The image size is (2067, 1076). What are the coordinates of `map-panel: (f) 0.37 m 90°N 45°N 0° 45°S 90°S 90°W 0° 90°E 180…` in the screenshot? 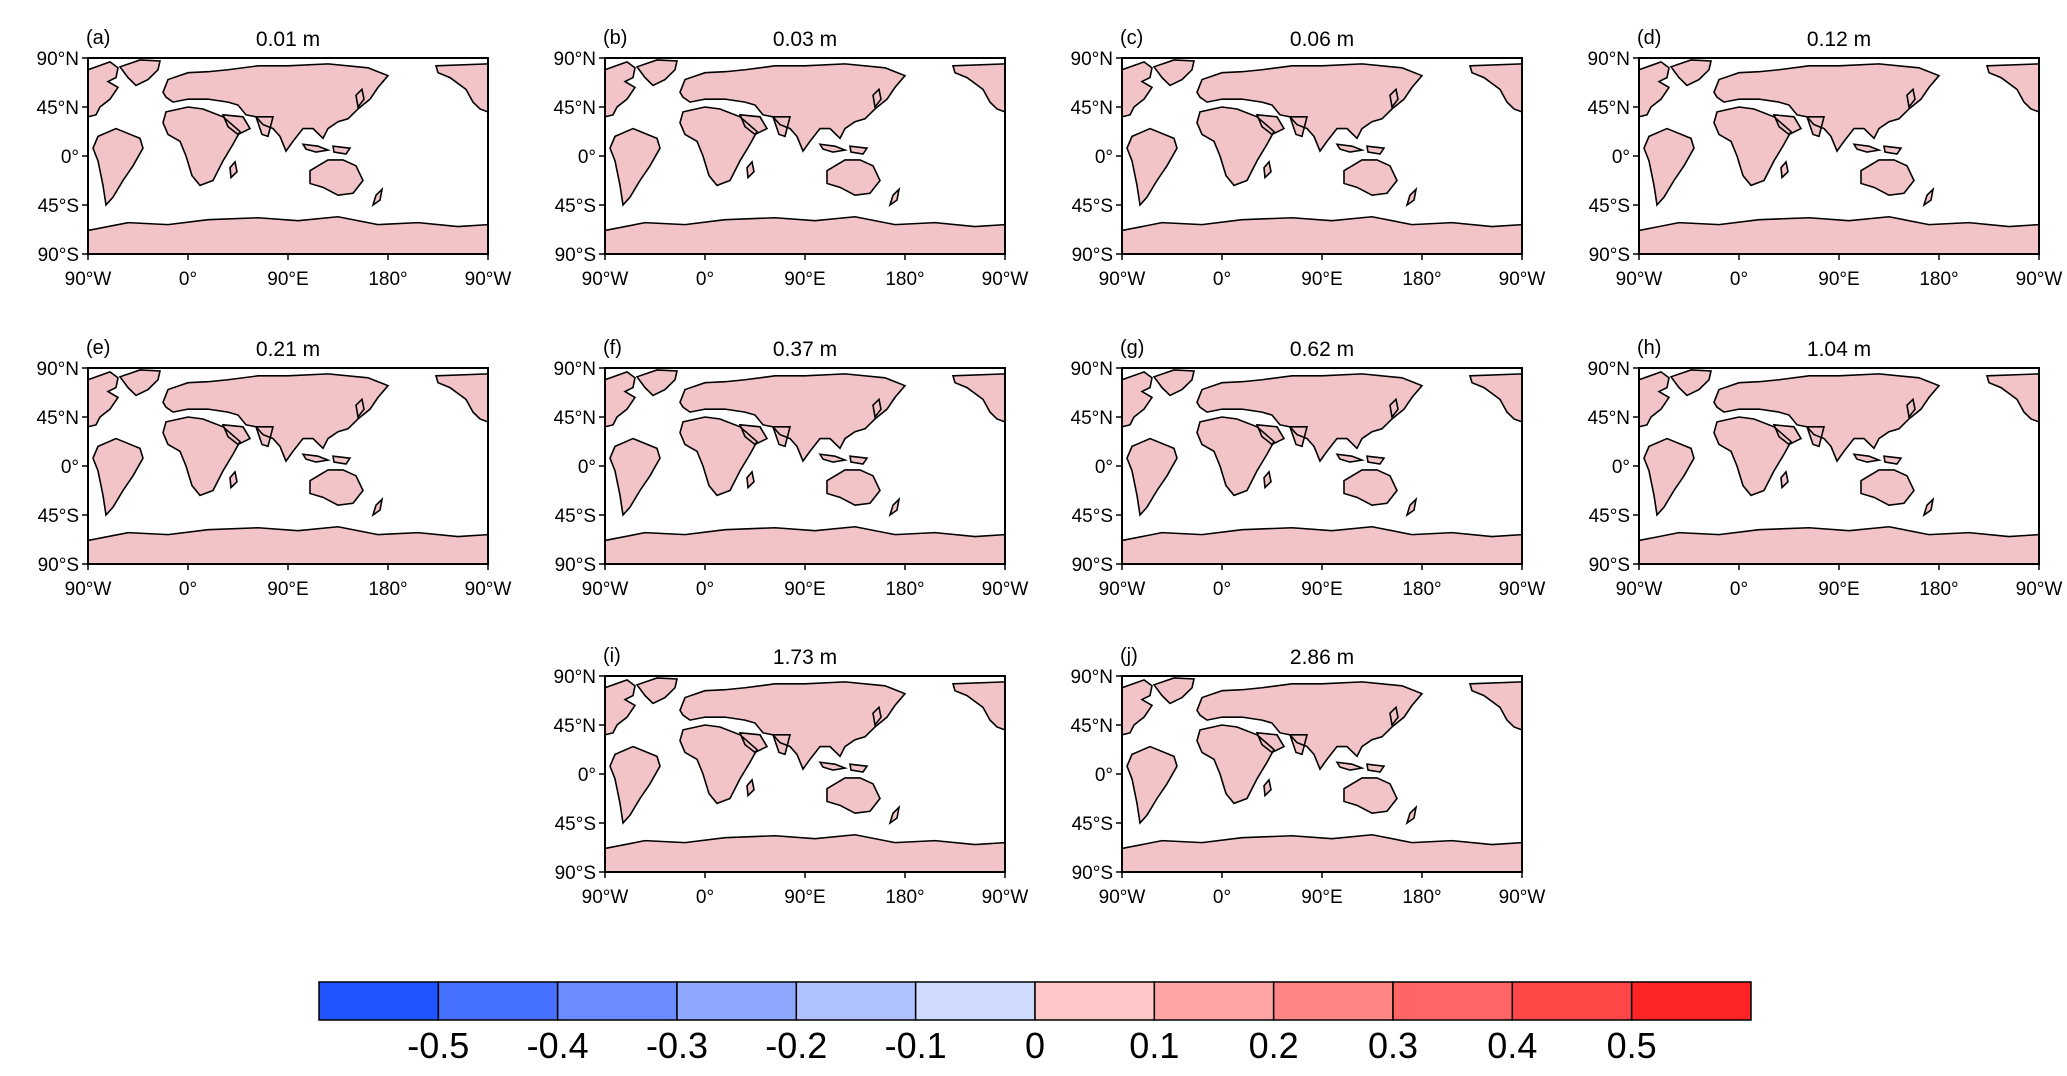 It's located at (791, 468).